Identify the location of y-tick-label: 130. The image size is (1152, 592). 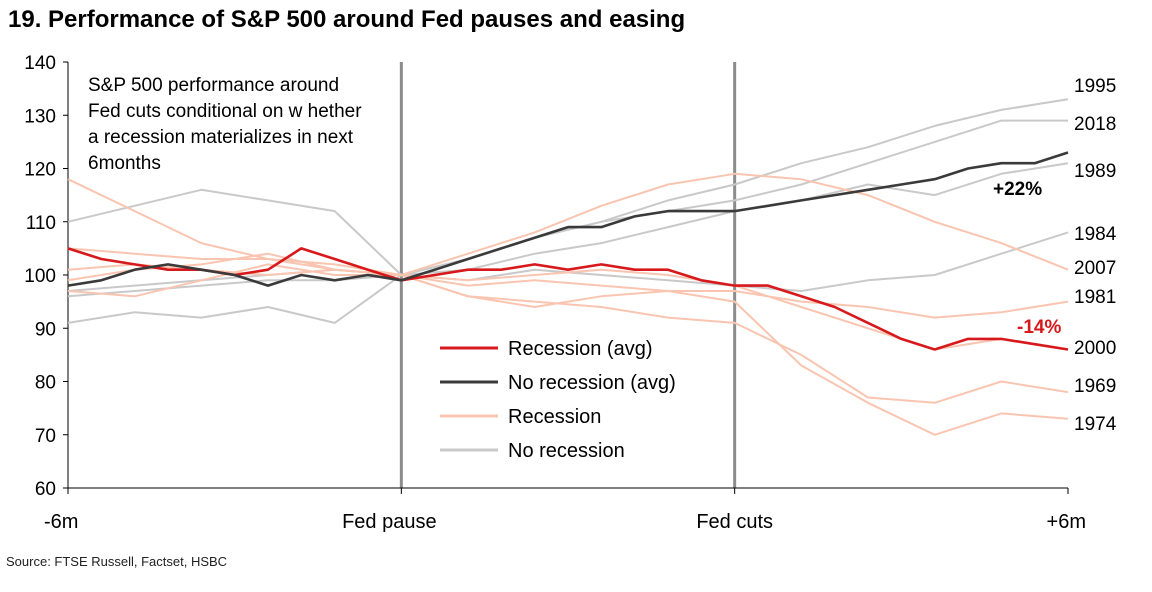
(40, 116).